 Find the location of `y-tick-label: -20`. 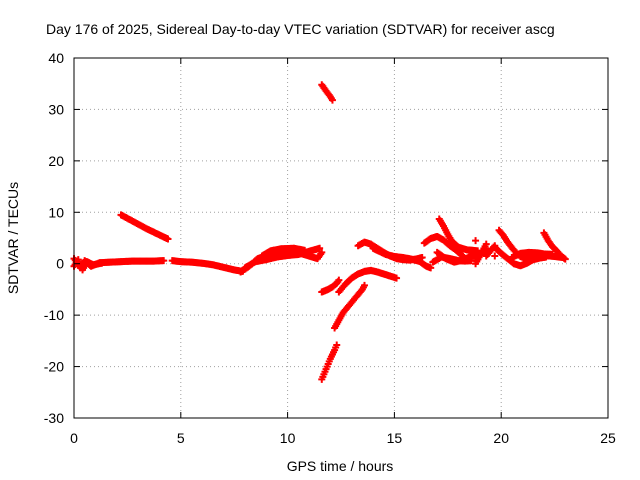

y-tick-label: -20 is located at coordinates (54, 367).